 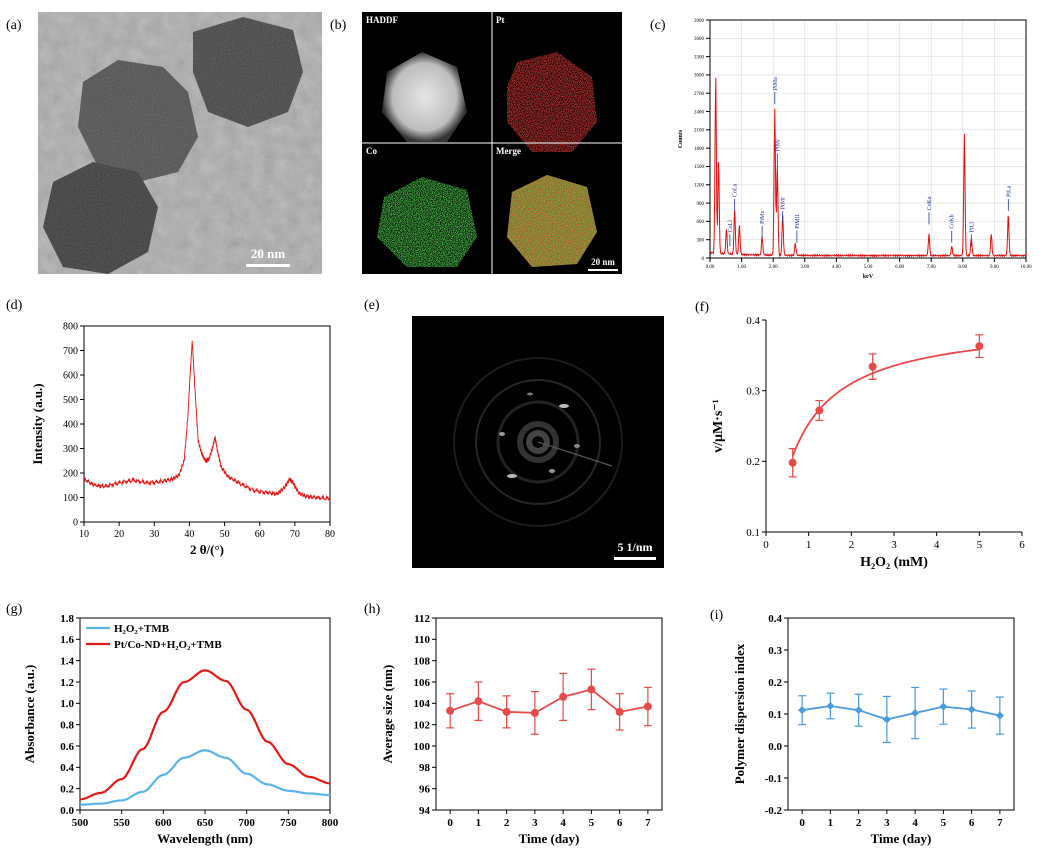 What do you see at coordinates (634, 547) in the screenshot?
I see `saed-scale-bar-label: 5 1/nm` at bounding box center [634, 547].